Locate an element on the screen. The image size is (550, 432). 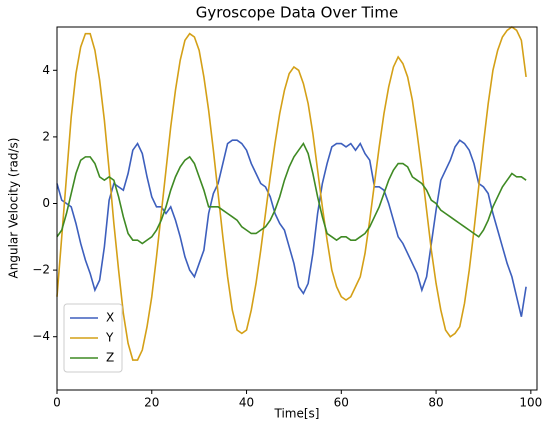
x-tick-label: 40 is located at coordinates (246, 403).